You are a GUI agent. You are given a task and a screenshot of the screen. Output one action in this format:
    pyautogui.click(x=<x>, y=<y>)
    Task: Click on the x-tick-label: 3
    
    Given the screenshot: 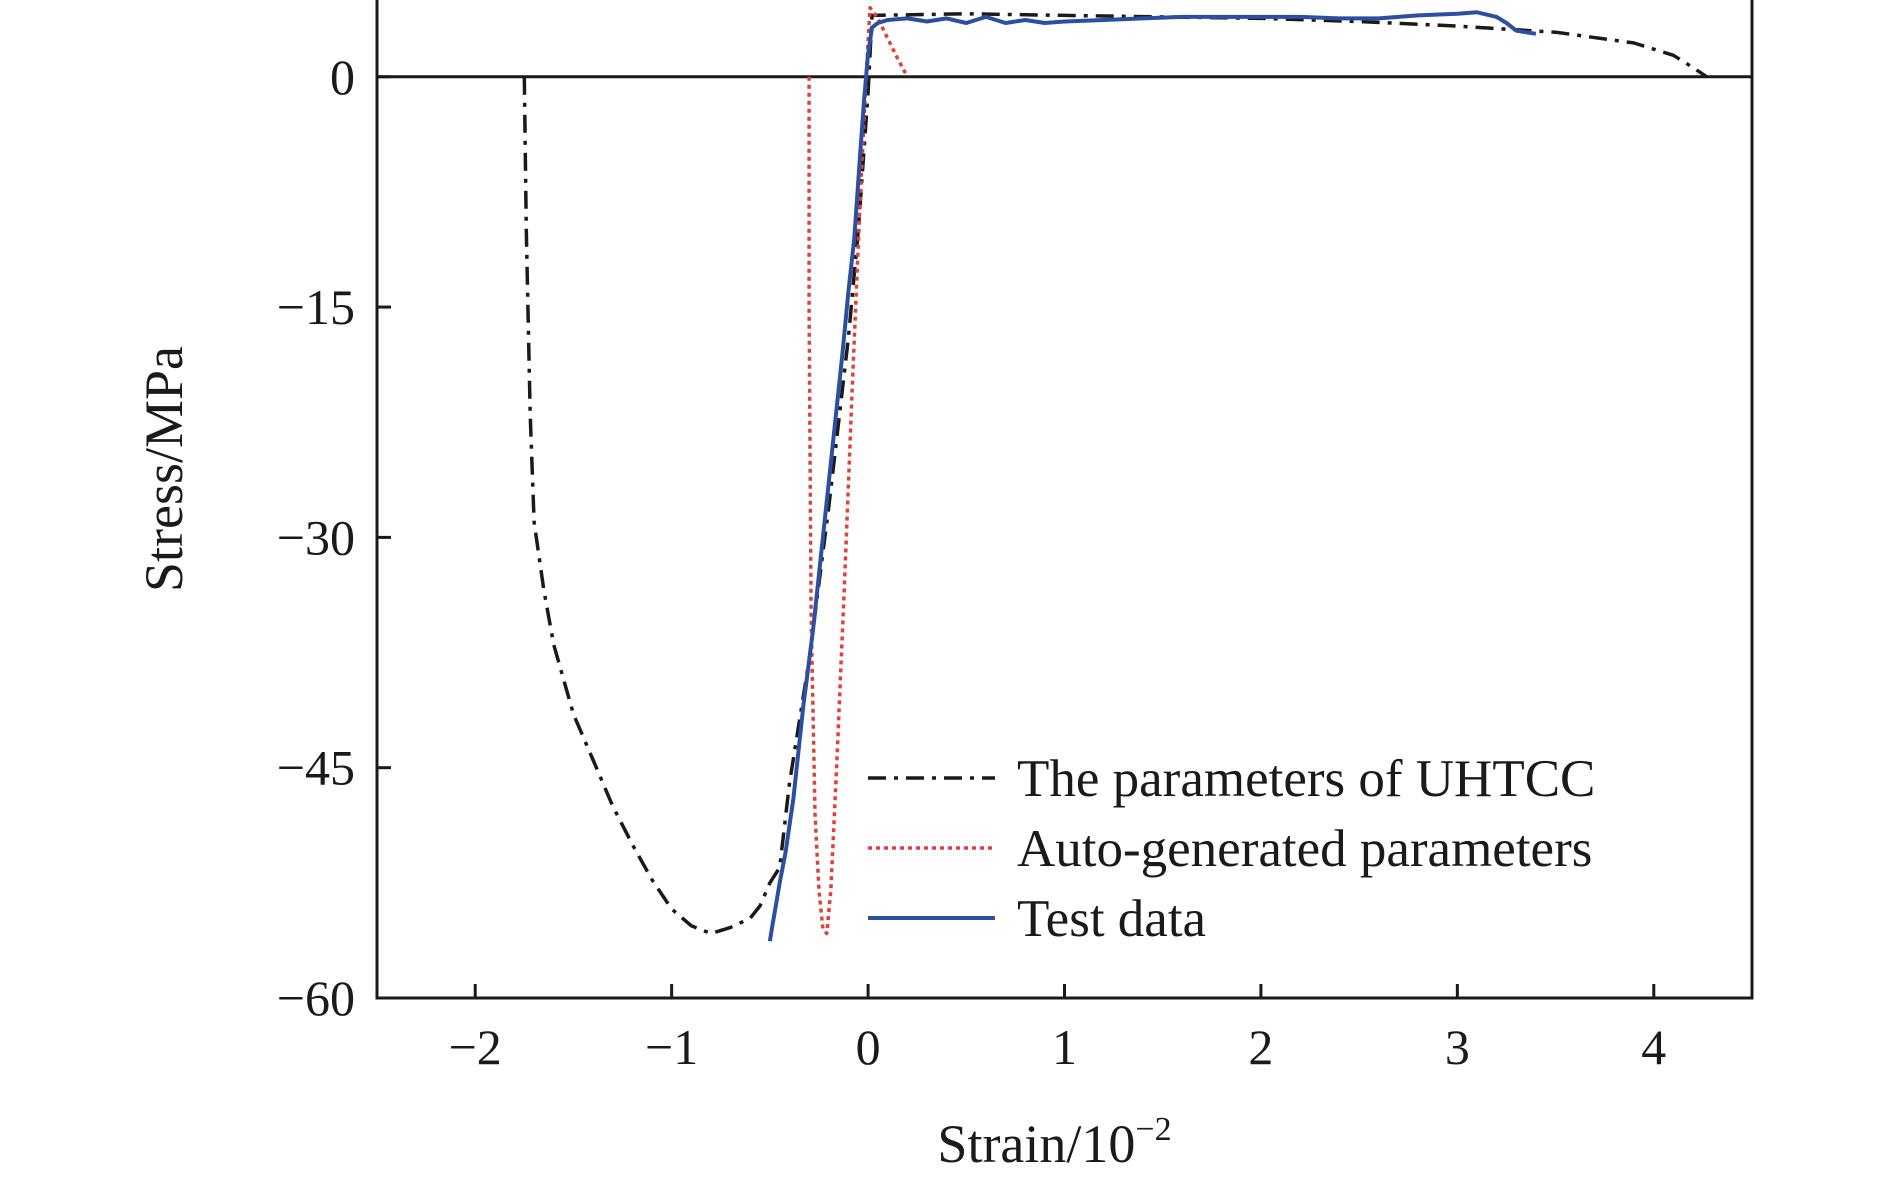 What is the action you would take?
    pyautogui.click(x=1457, y=1047)
    